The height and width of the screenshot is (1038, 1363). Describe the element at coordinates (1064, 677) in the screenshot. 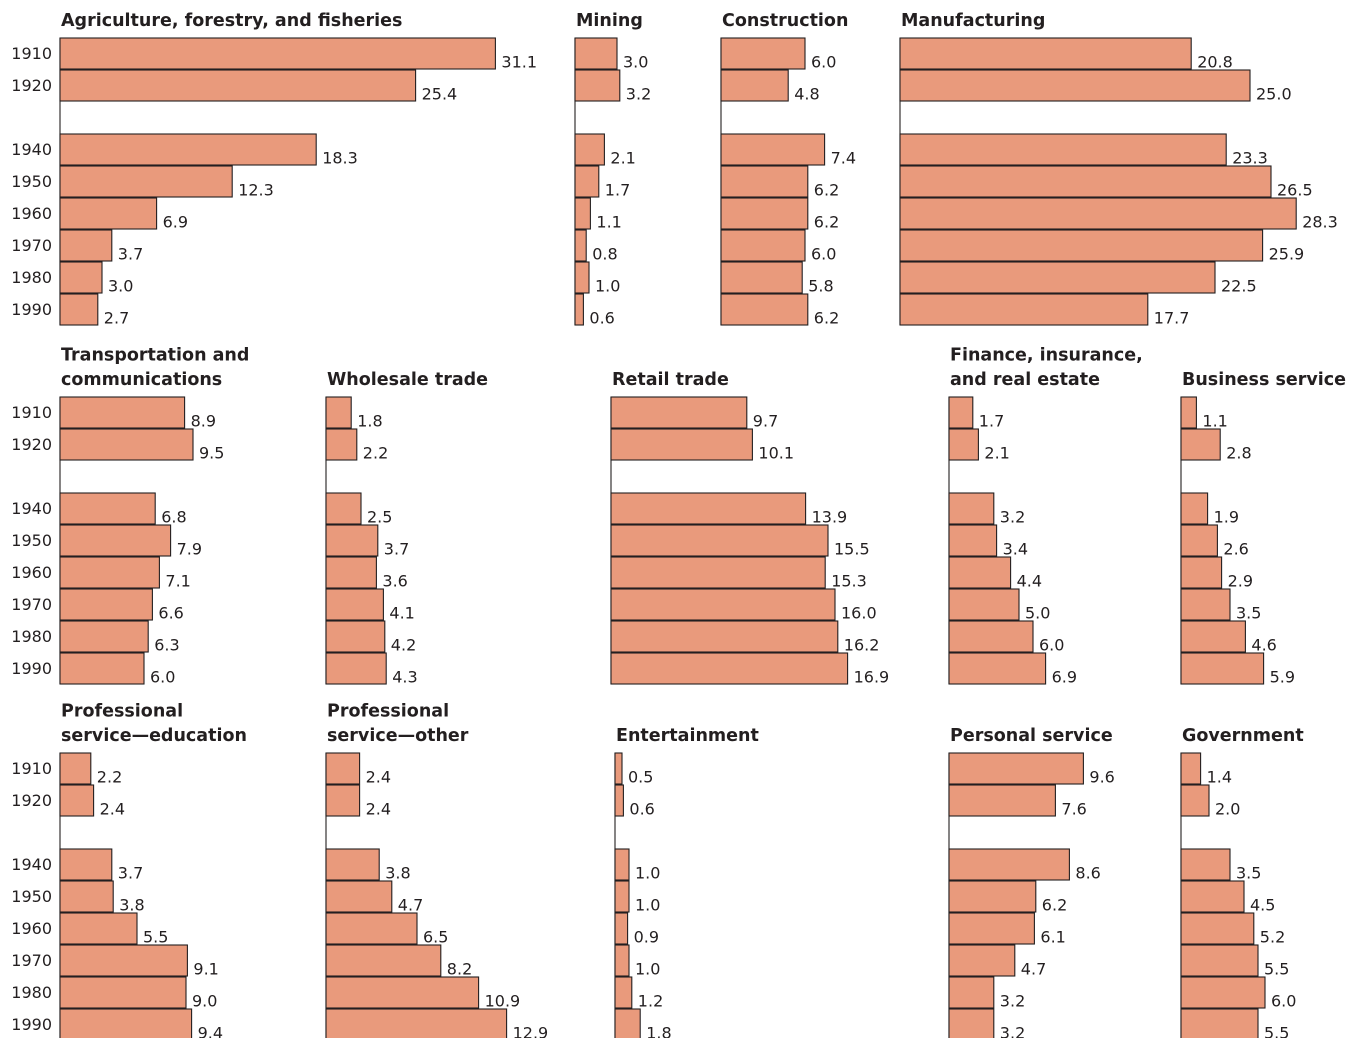

I see `value-label-1990: 6.9` at that location.